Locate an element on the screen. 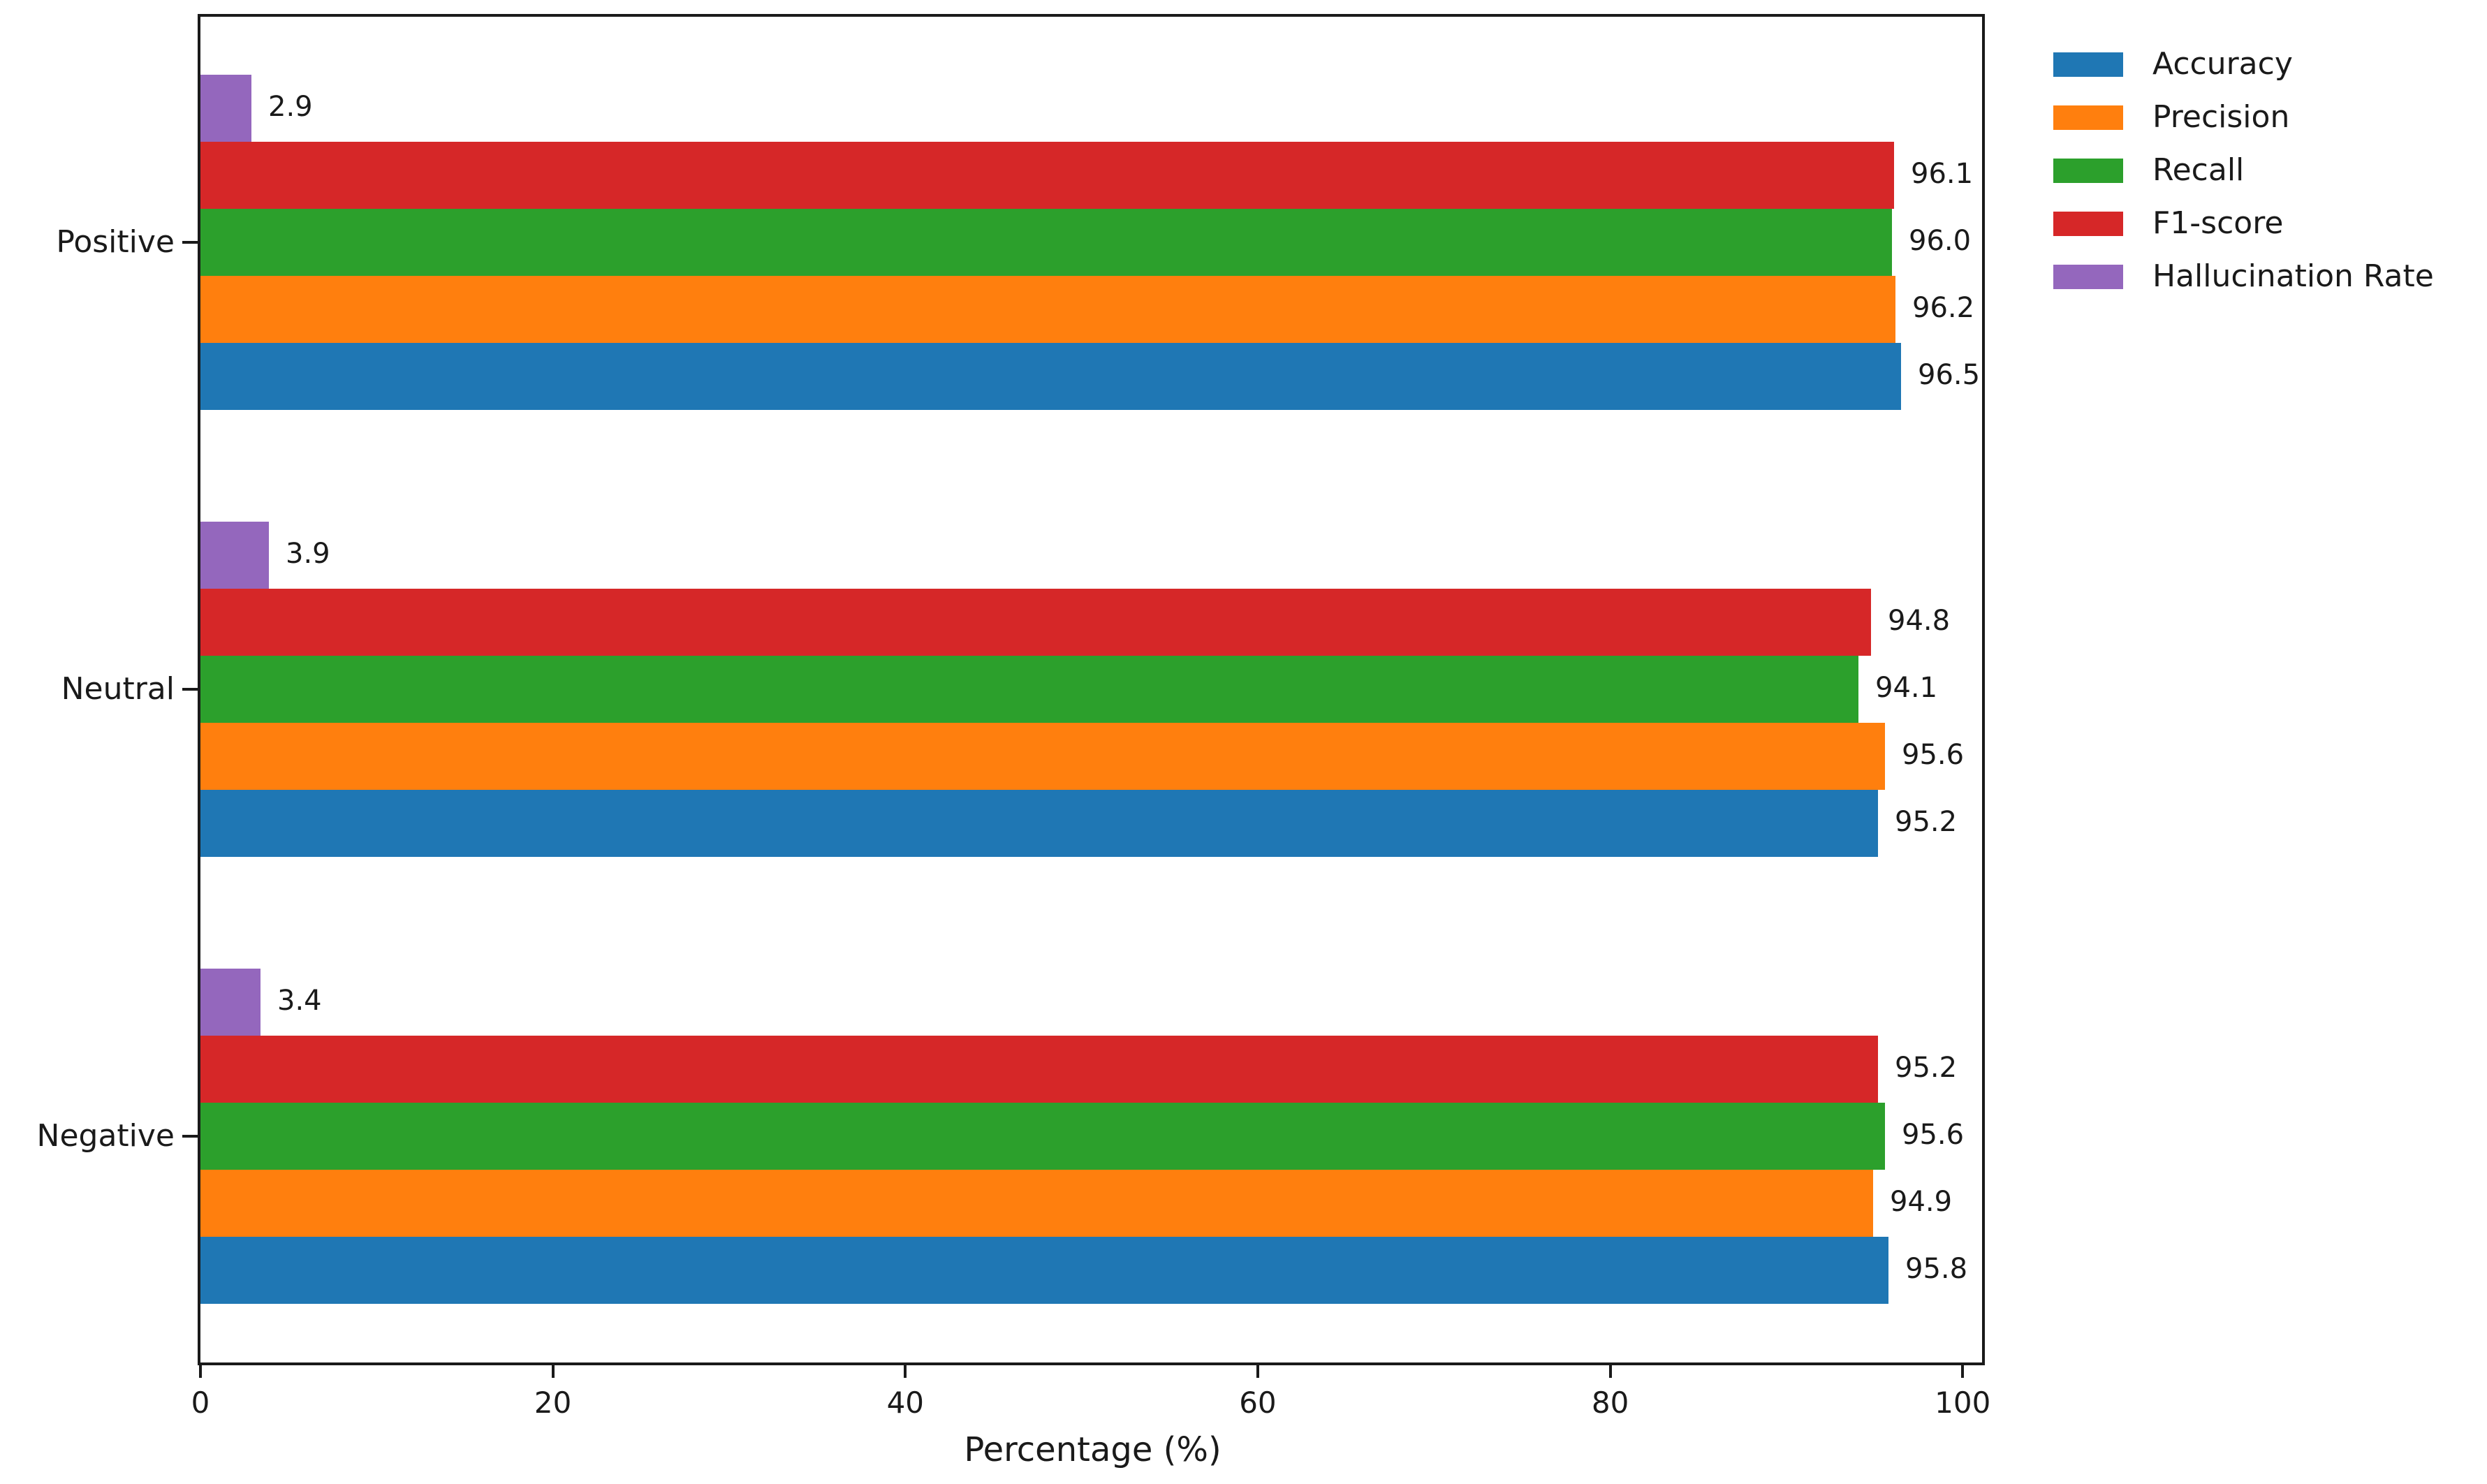 This screenshot has height=1484, width=2487. legend-label: F1-score is located at coordinates (2218, 223).